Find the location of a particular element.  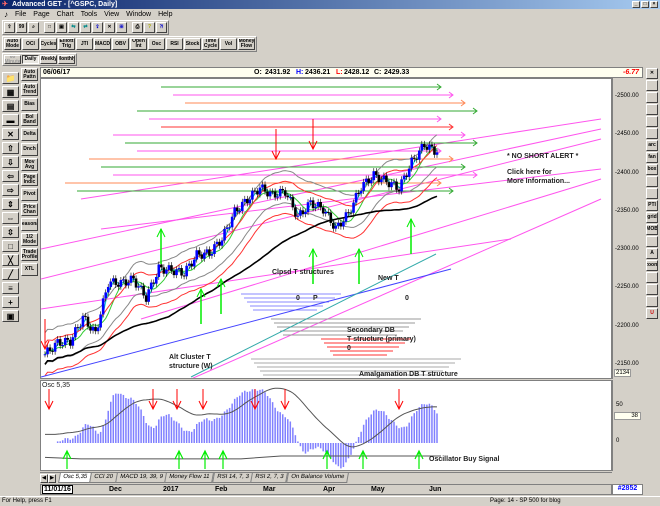

a-tool-icon: A is located at coordinates (652, 253).